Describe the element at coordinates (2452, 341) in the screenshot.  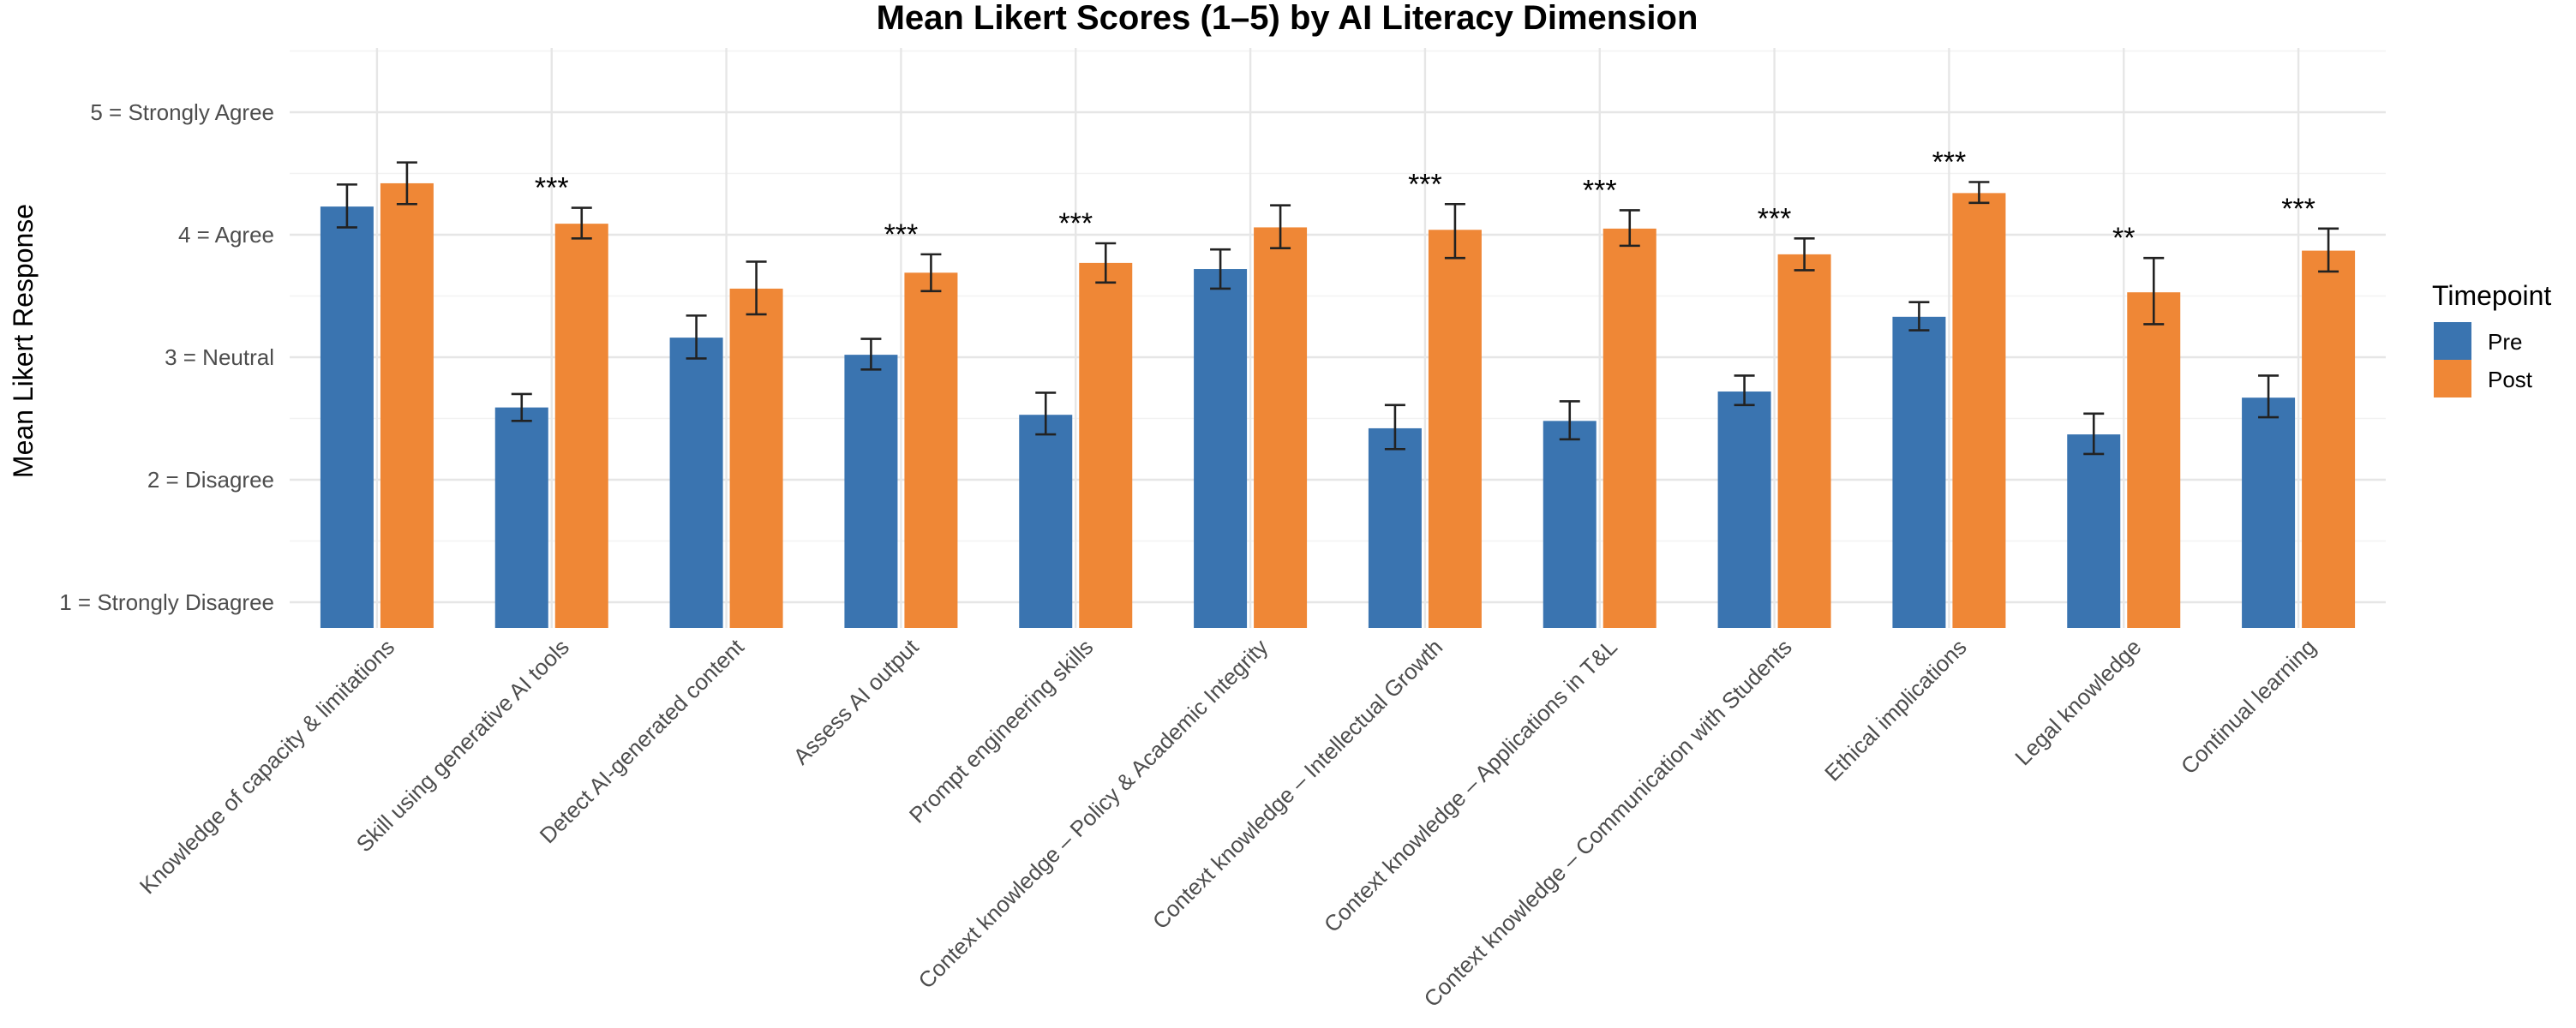
I see `legend-swatch-pre` at that location.